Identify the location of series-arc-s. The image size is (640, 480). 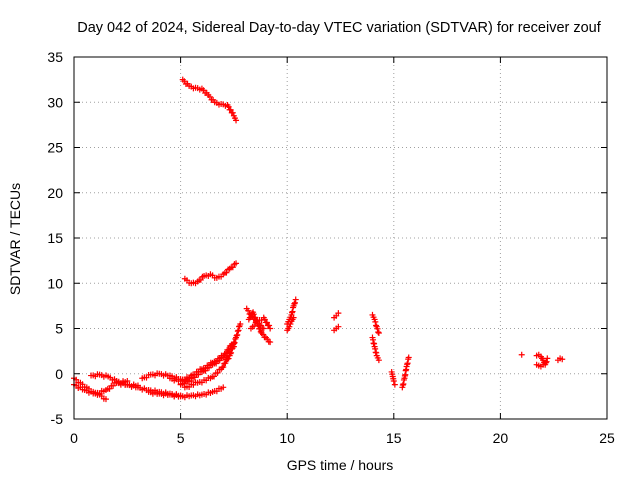
(375, 324).